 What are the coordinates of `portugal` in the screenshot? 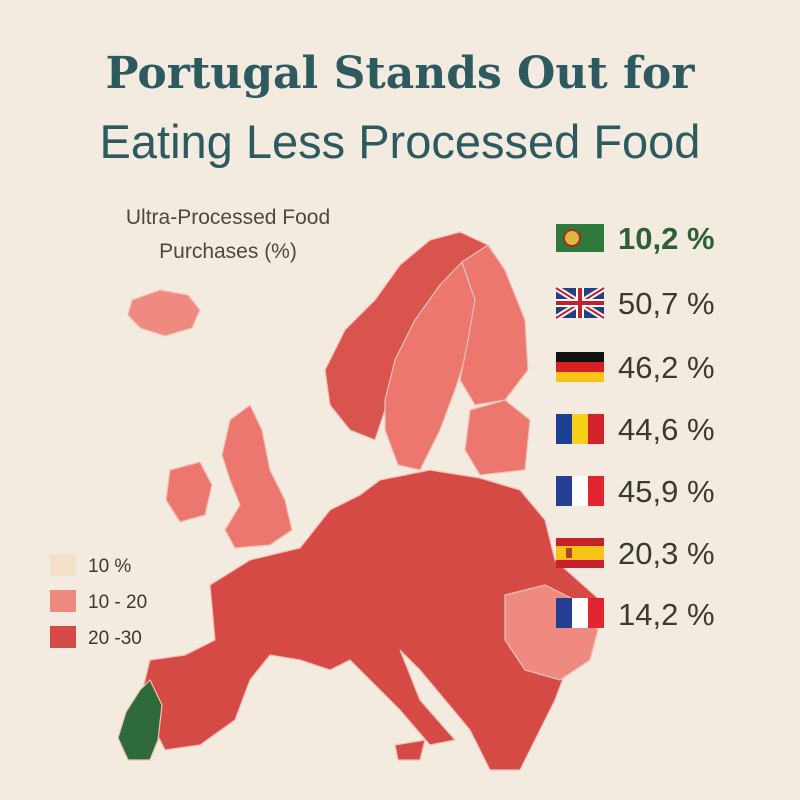 It's located at (140, 719).